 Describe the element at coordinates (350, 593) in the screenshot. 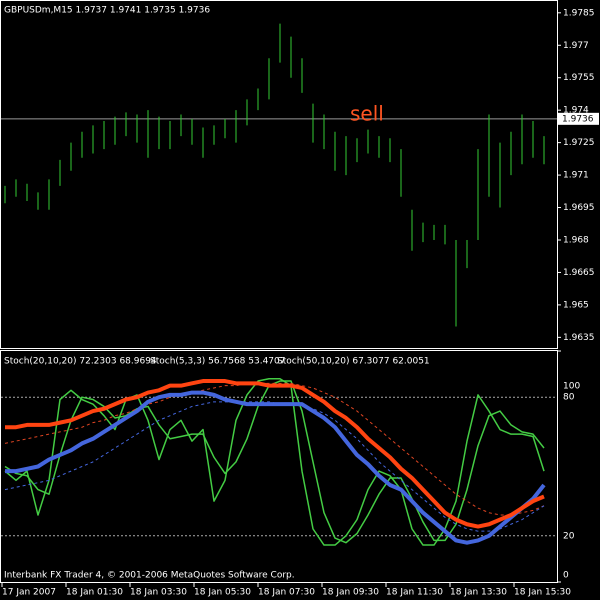

I see `x-tick-label: 18 Jan 09:30` at that location.